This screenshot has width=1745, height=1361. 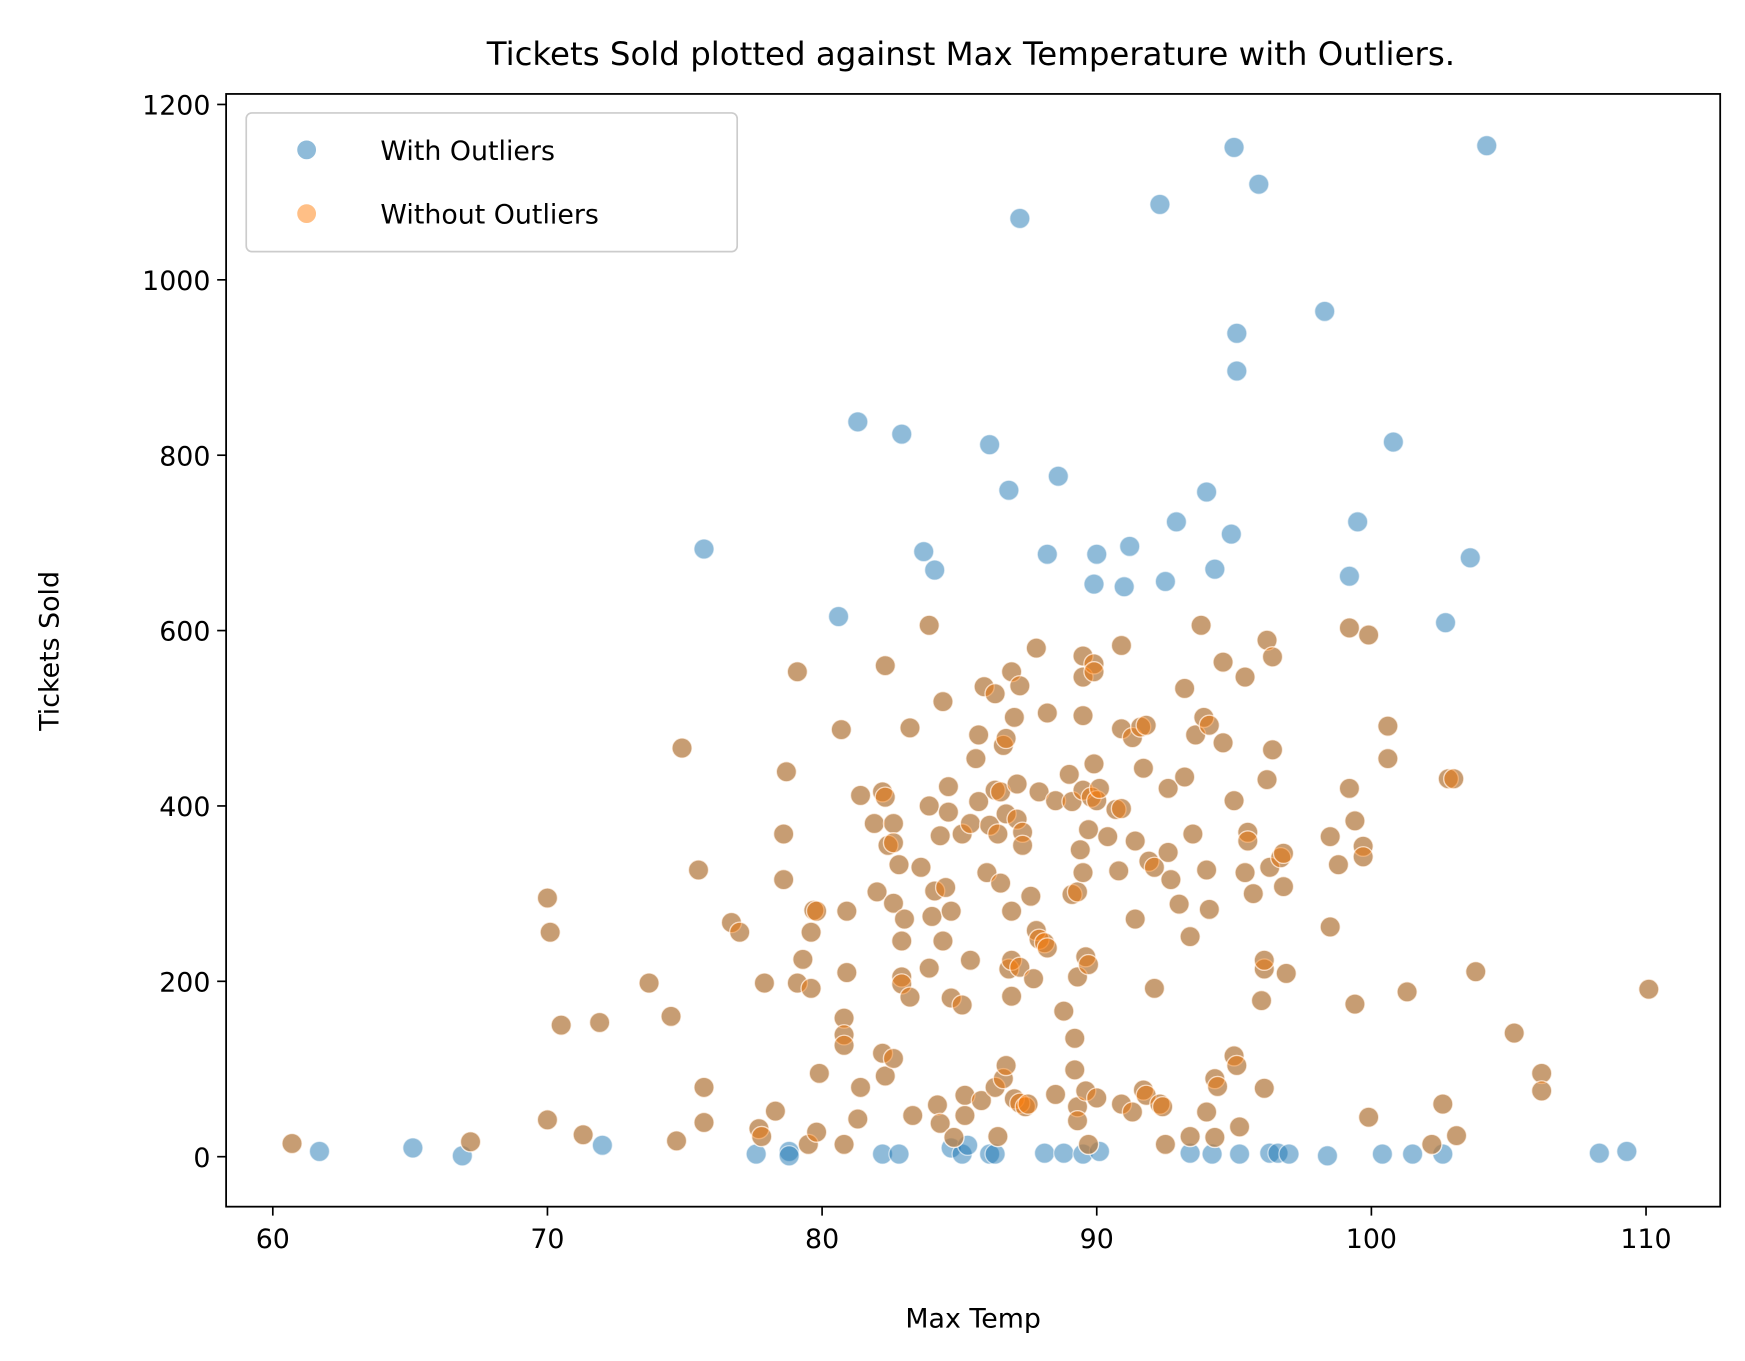 I want to click on x-axis-title: Max Temp, so click(x=973, y=1318).